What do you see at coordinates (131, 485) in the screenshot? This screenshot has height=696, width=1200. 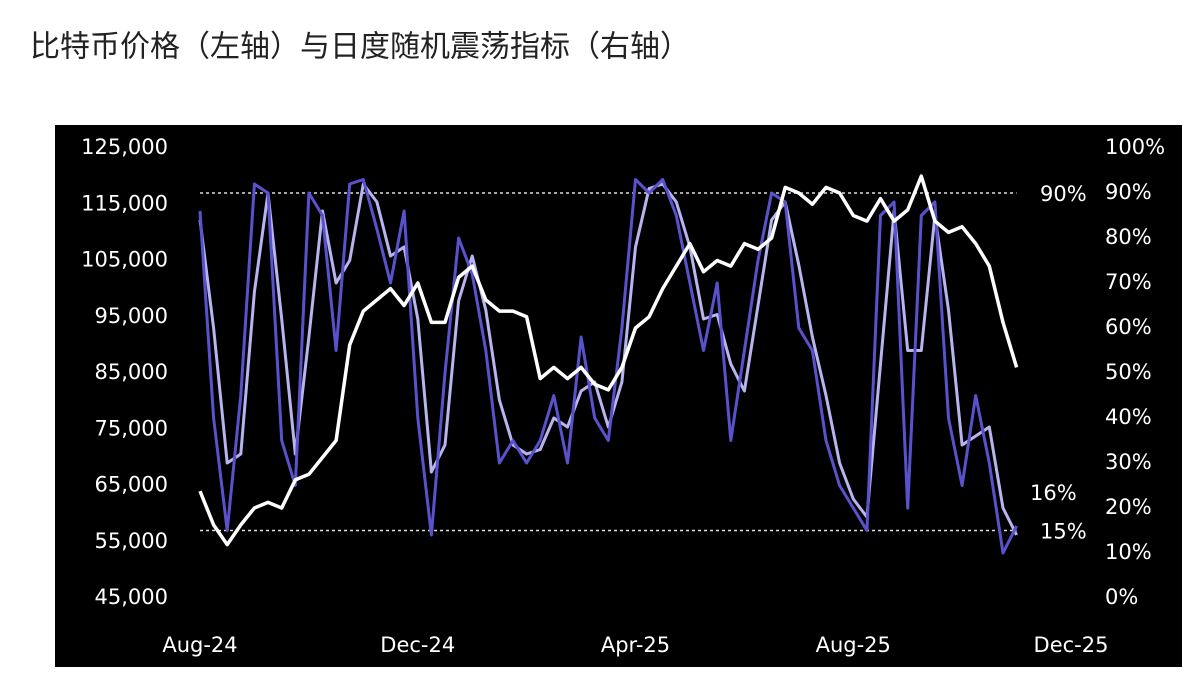 I see `y-tick-label: 65,000` at bounding box center [131, 485].